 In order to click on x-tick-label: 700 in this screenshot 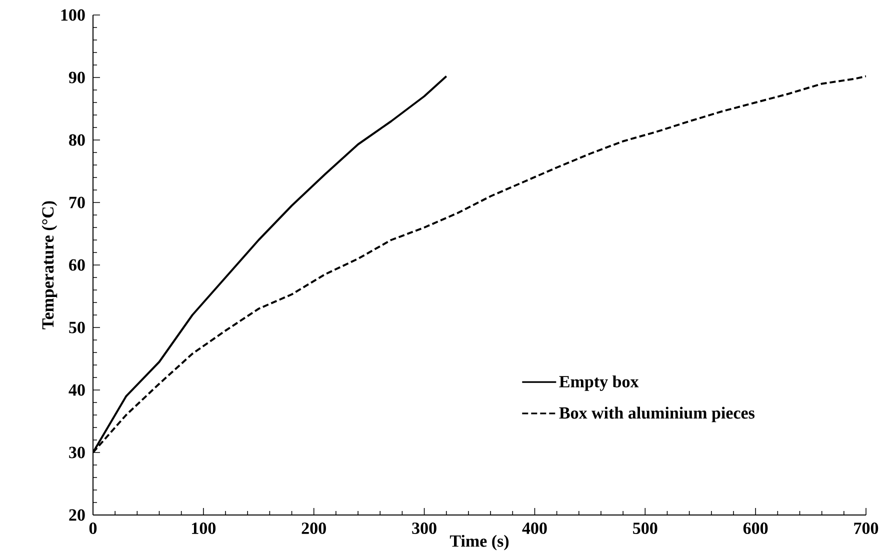, I will do `click(866, 528)`.